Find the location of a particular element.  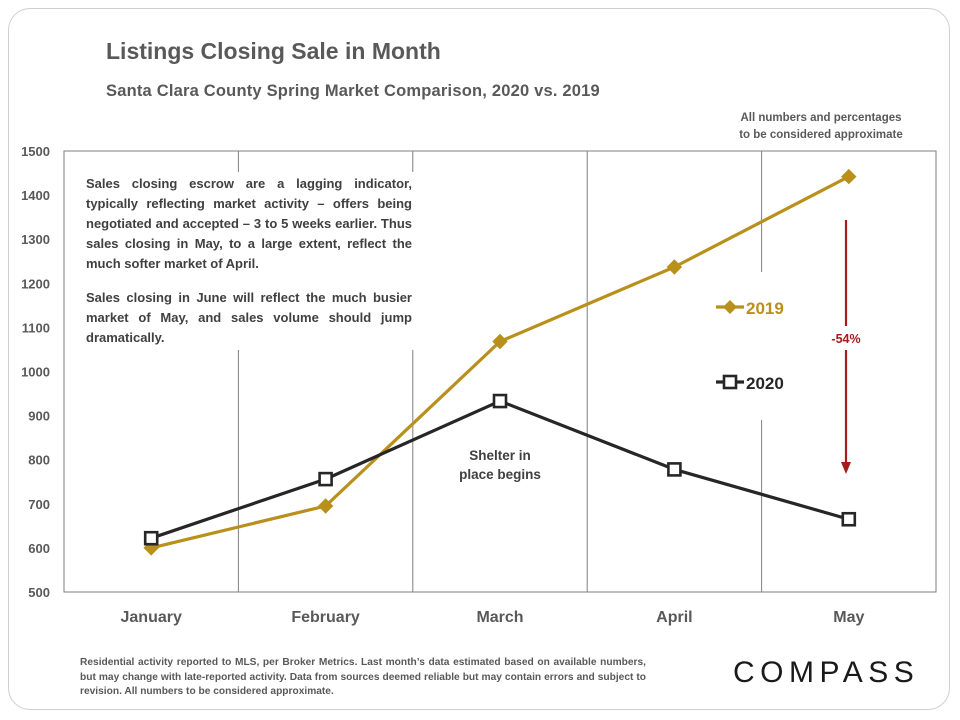

y-tick-label: 1400 is located at coordinates (35, 195).